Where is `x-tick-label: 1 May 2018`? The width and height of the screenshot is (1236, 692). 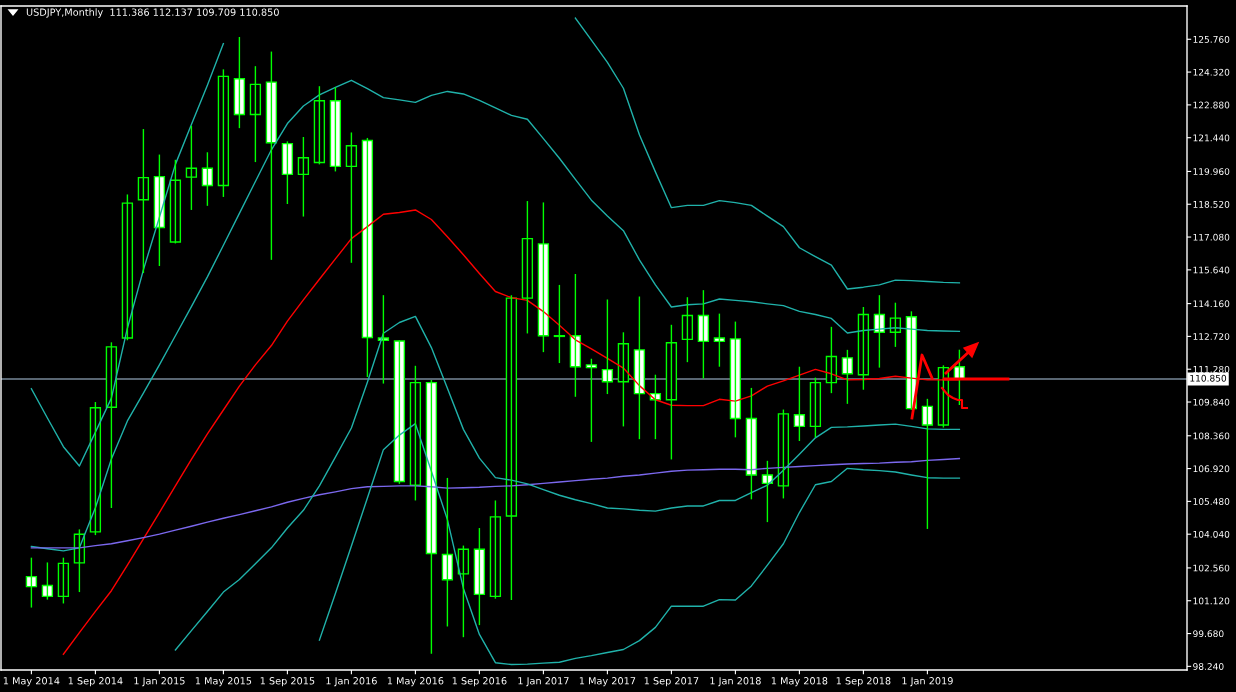 x-tick-label: 1 May 2018 is located at coordinates (799, 682).